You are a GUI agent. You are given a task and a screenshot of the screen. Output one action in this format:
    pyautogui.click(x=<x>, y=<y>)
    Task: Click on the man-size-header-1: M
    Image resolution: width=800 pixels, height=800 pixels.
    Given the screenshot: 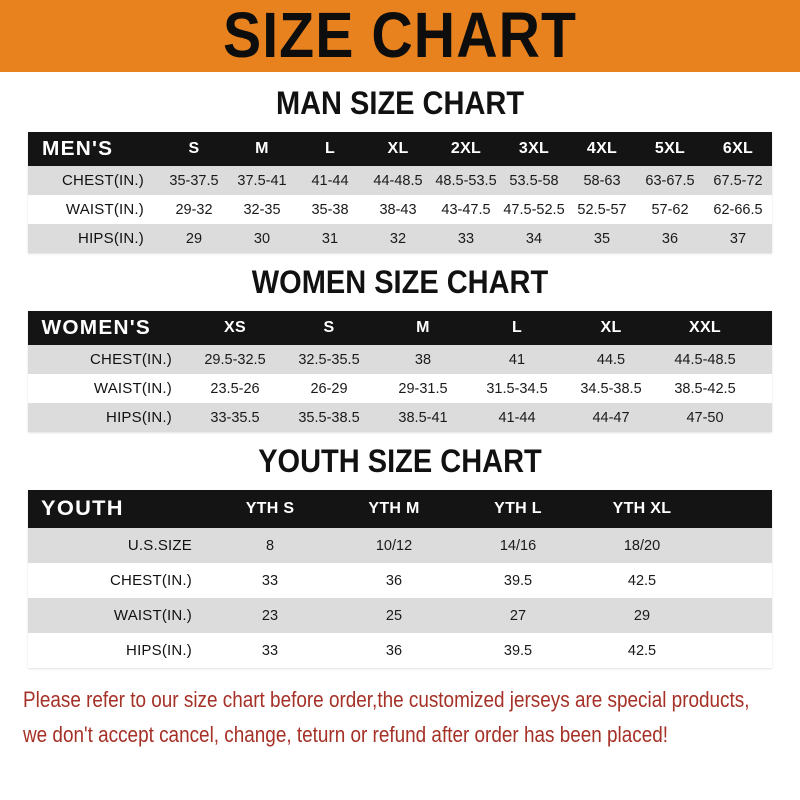 What is the action you would take?
    pyautogui.click(x=262, y=148)
    